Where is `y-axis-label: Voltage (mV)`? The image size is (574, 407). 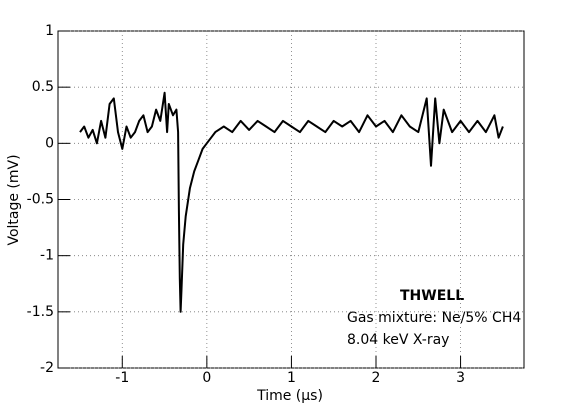 y-axis-label: Voltage (mV) is located at coordinates (14, 199).